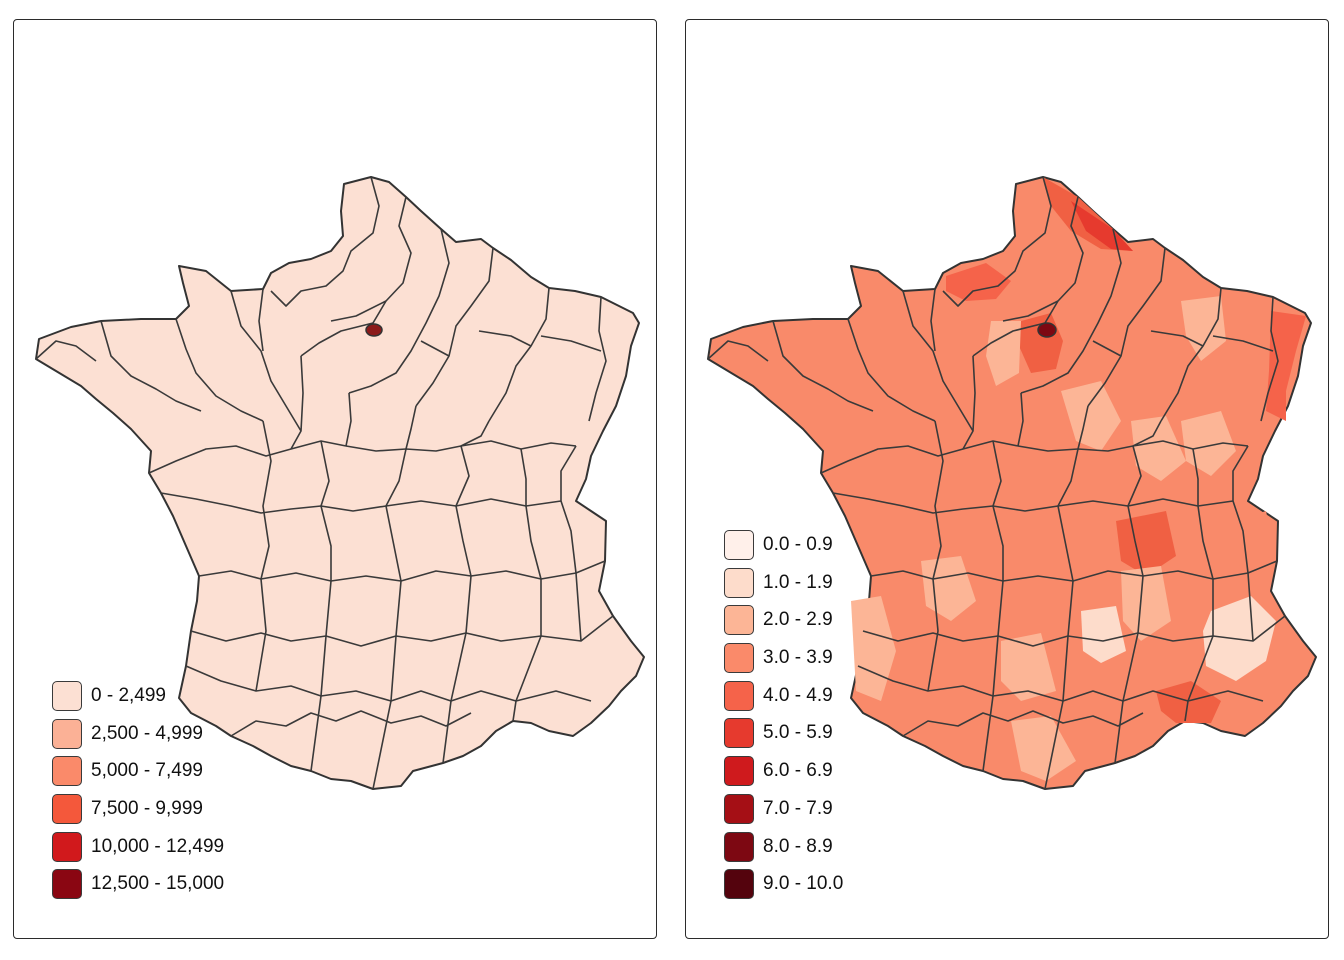 This screenshot has width=1344, height=960. What do you see at coordinates (147, 809) in the screenshot?
I see `legend-label: 7,500 - 9,999` at bounding box center [147, 809].